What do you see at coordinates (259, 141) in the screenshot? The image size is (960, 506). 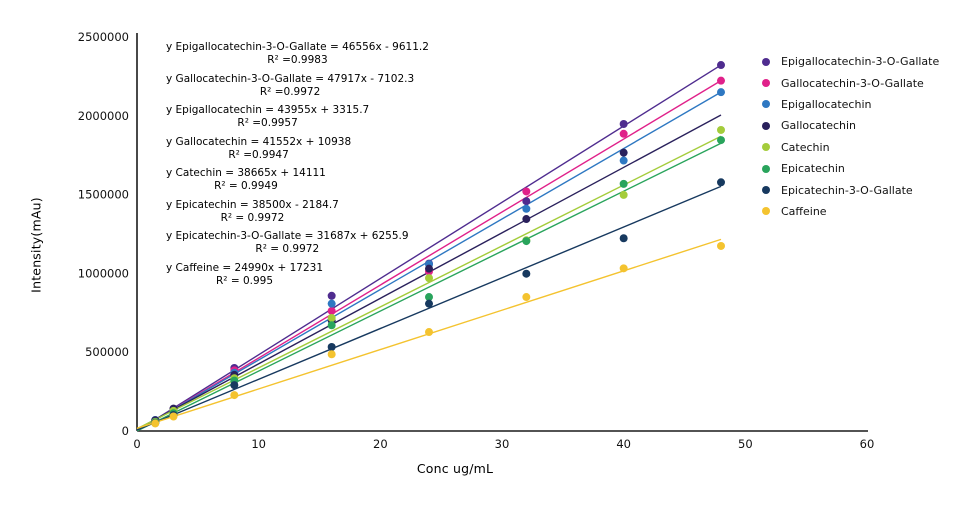 I see `equation-text: y Gallocatechin = 41552x + 10938` at bounding box center [259, 141].